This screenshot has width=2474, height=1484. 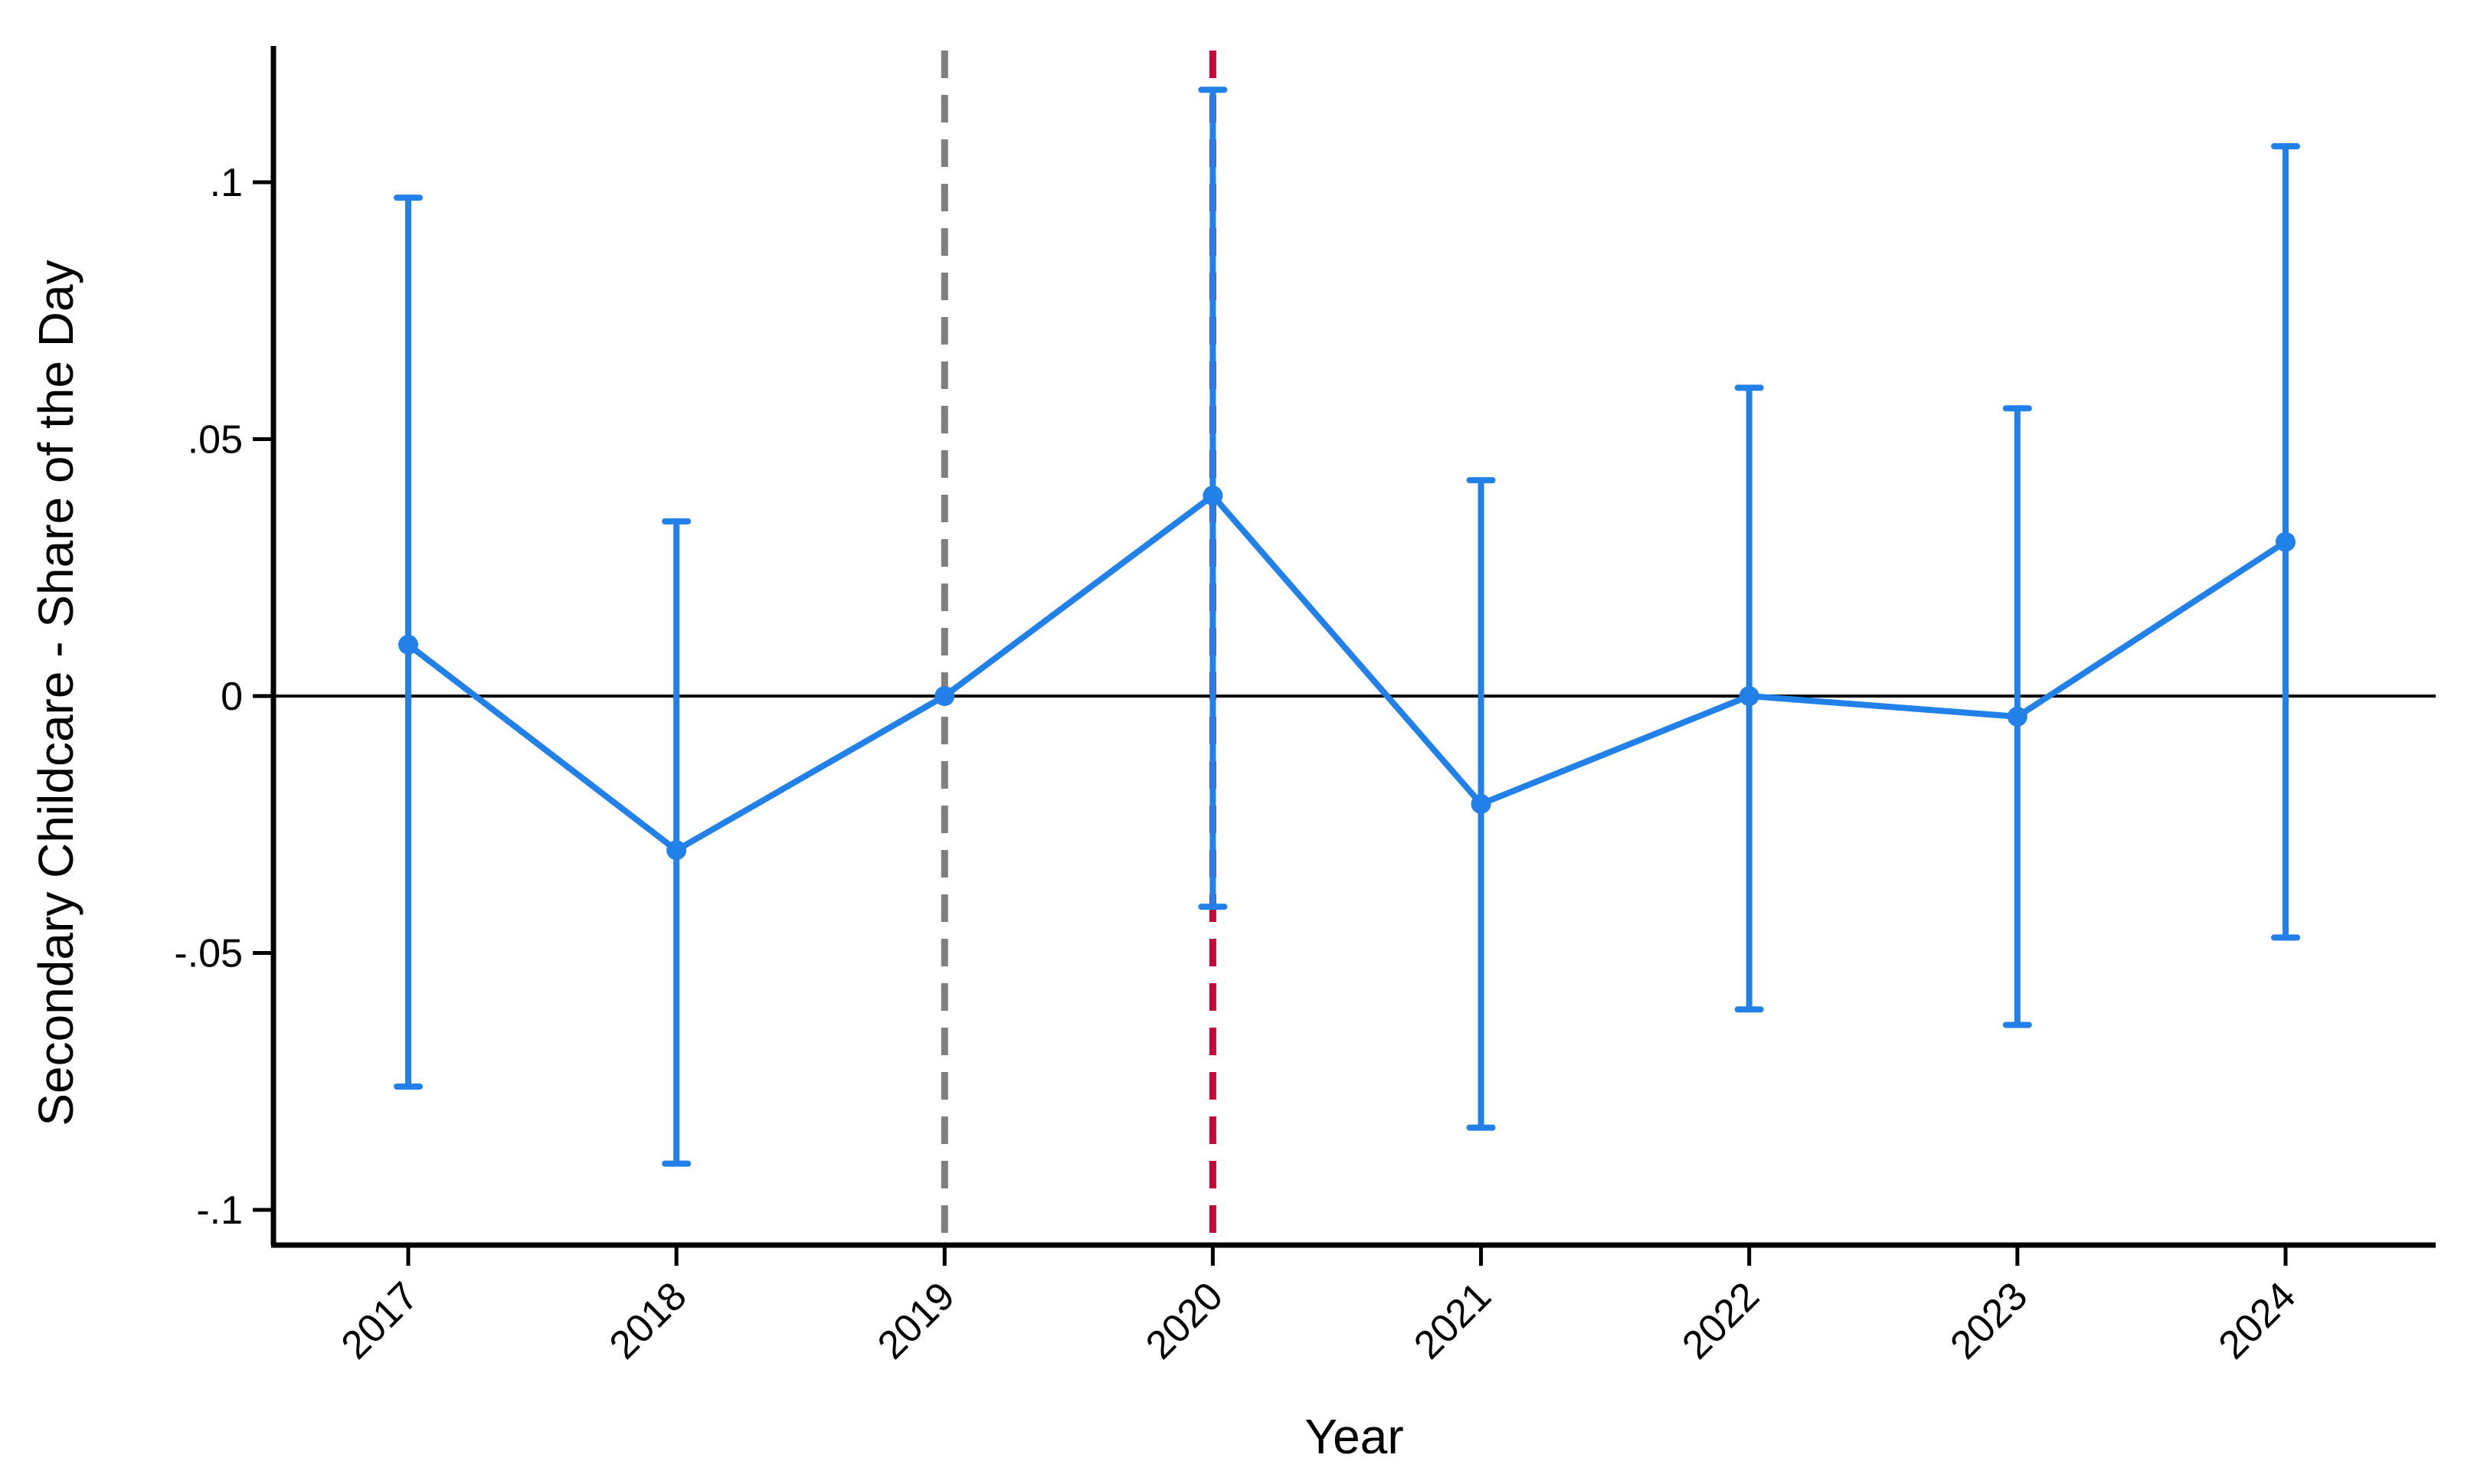 I want to click on x-tick-label: 2021, so click(x=1453, y=1320).